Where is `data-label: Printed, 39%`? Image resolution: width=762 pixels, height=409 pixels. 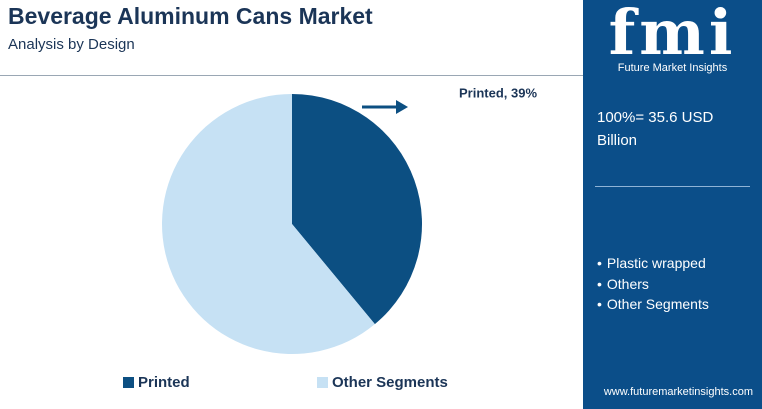
data-label: Printed, 39% is located at coordinates (498, 92).